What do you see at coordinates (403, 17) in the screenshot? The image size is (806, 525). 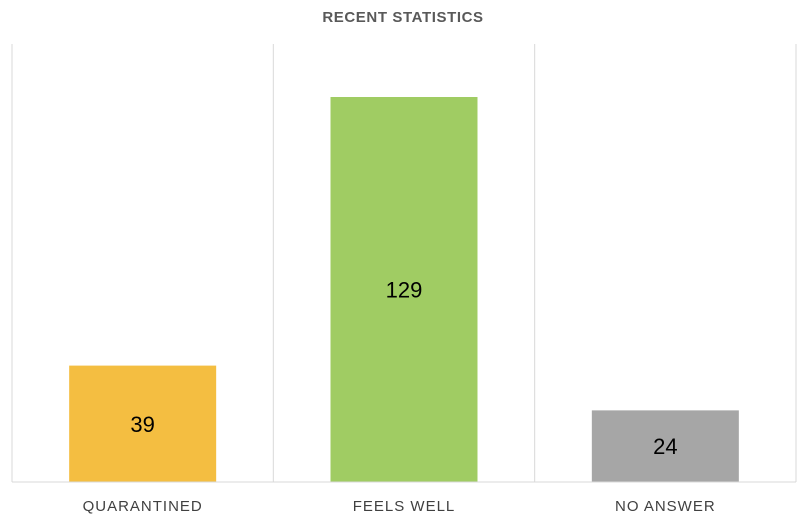 I see `chart-title: RECENT STATISTICS` at bounding box center [403, 17].